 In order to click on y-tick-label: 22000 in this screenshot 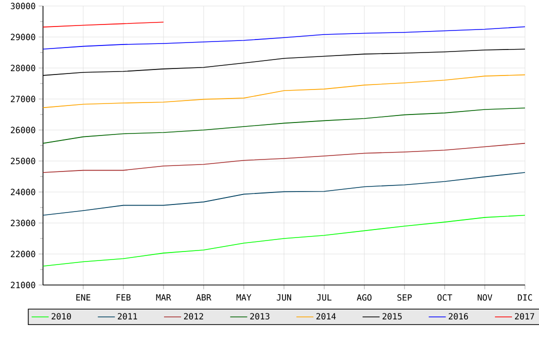, I will do `click(23, 254)`.